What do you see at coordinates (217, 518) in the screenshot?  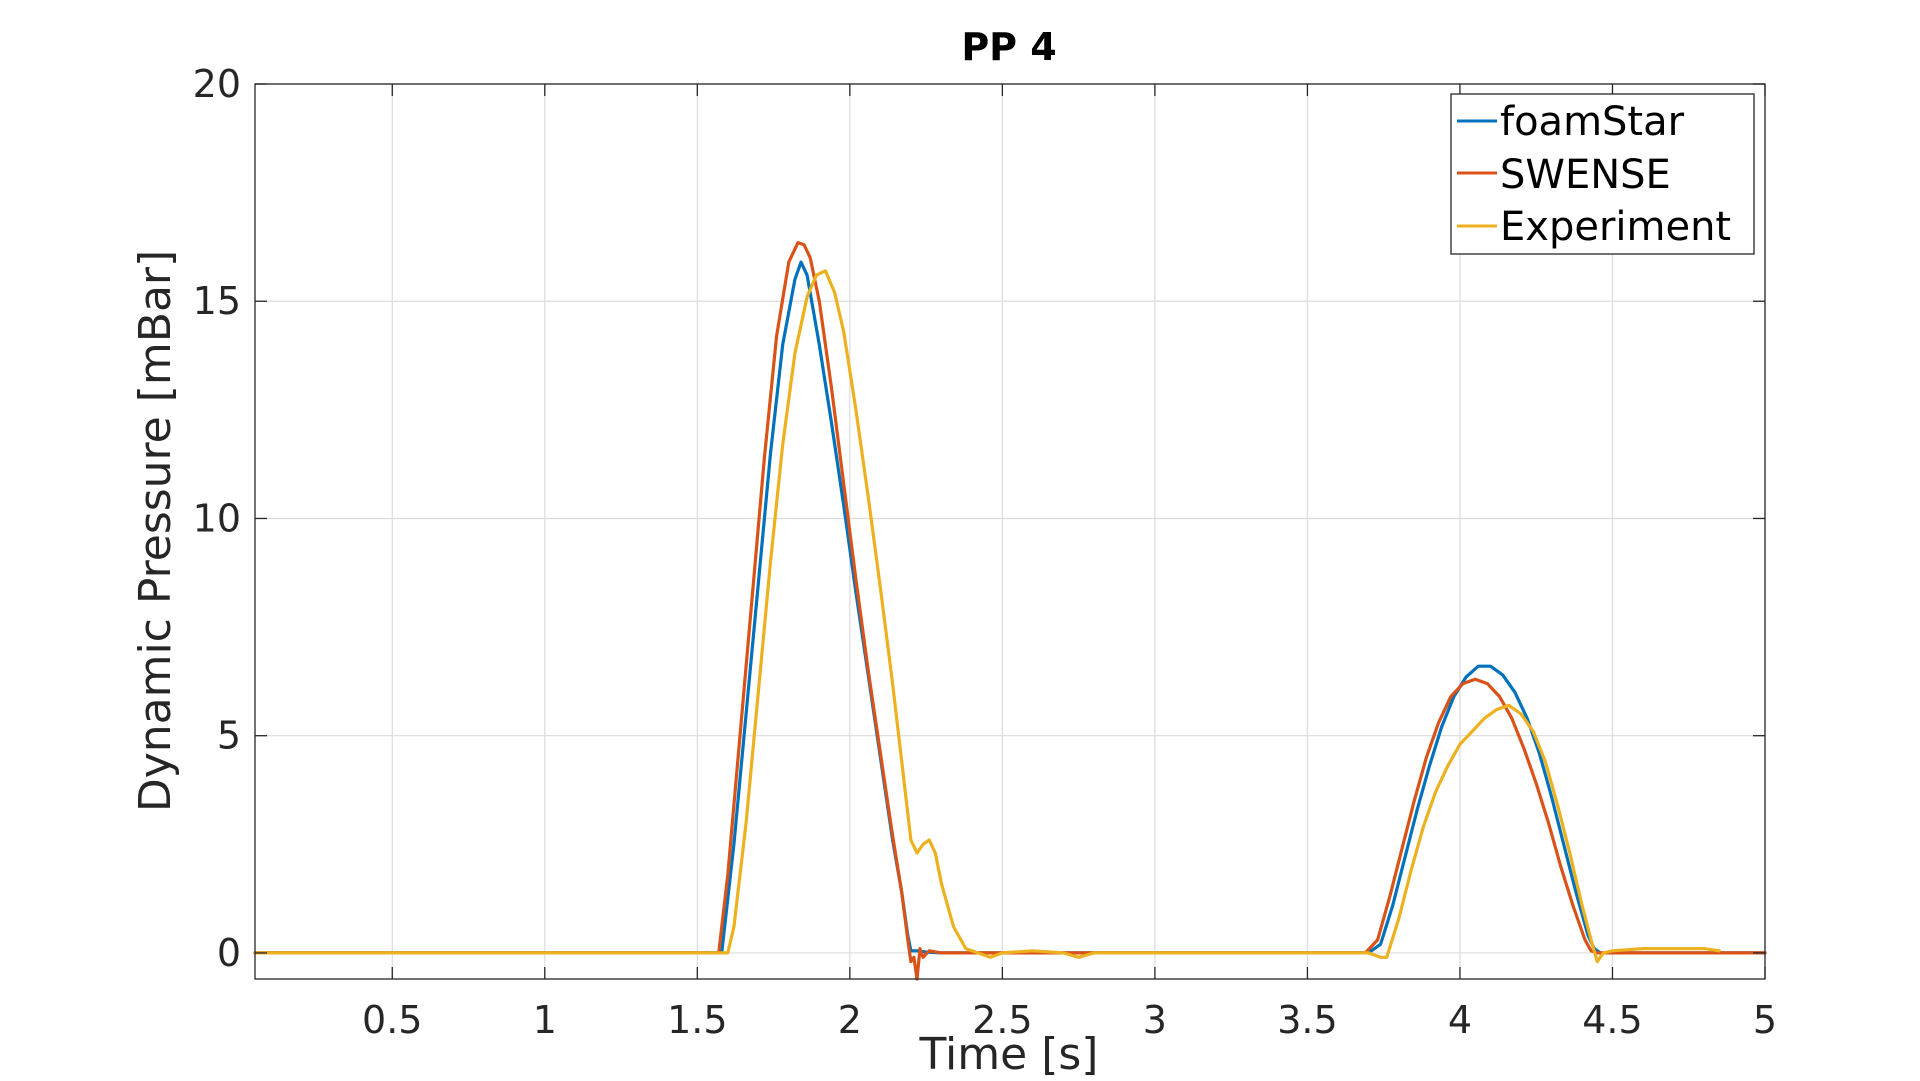 I see `y-tick-label: 10` at bounding box center [217, 518].